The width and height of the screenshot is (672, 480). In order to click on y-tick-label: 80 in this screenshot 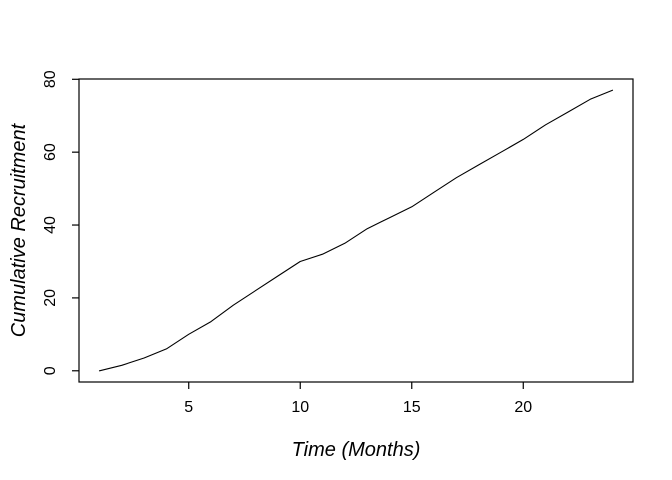, I will do `click(50, 79)`.